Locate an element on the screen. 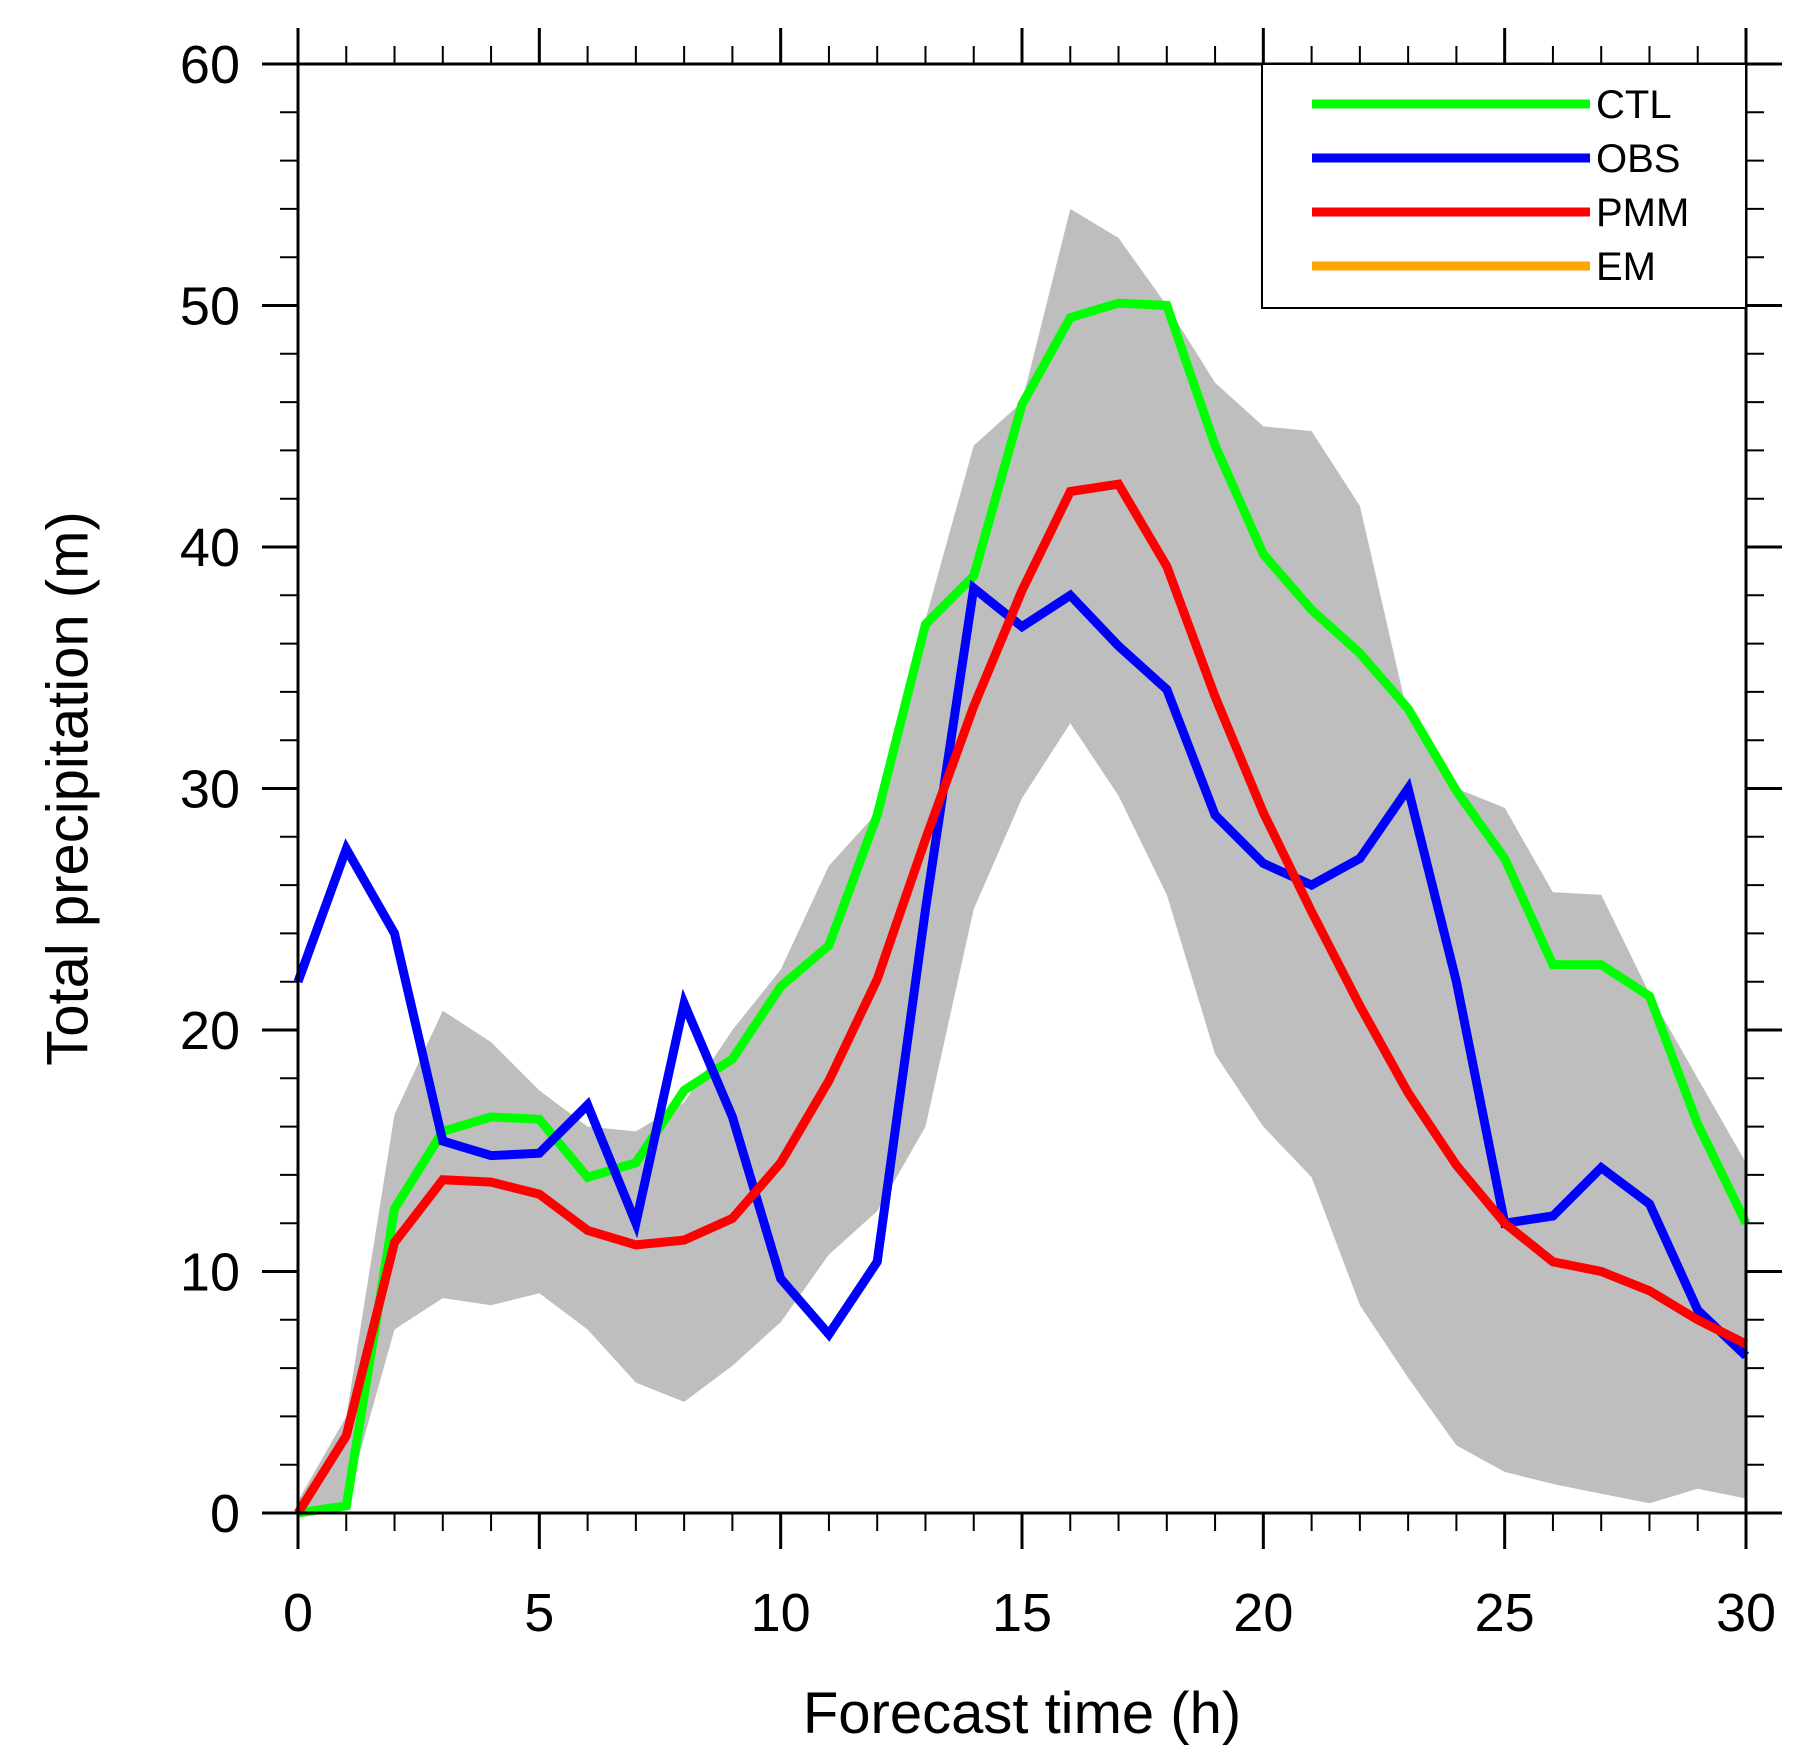 The image size is (1805, 1758). x-tick-label: 25 is located at coordinates (1505, 1613).